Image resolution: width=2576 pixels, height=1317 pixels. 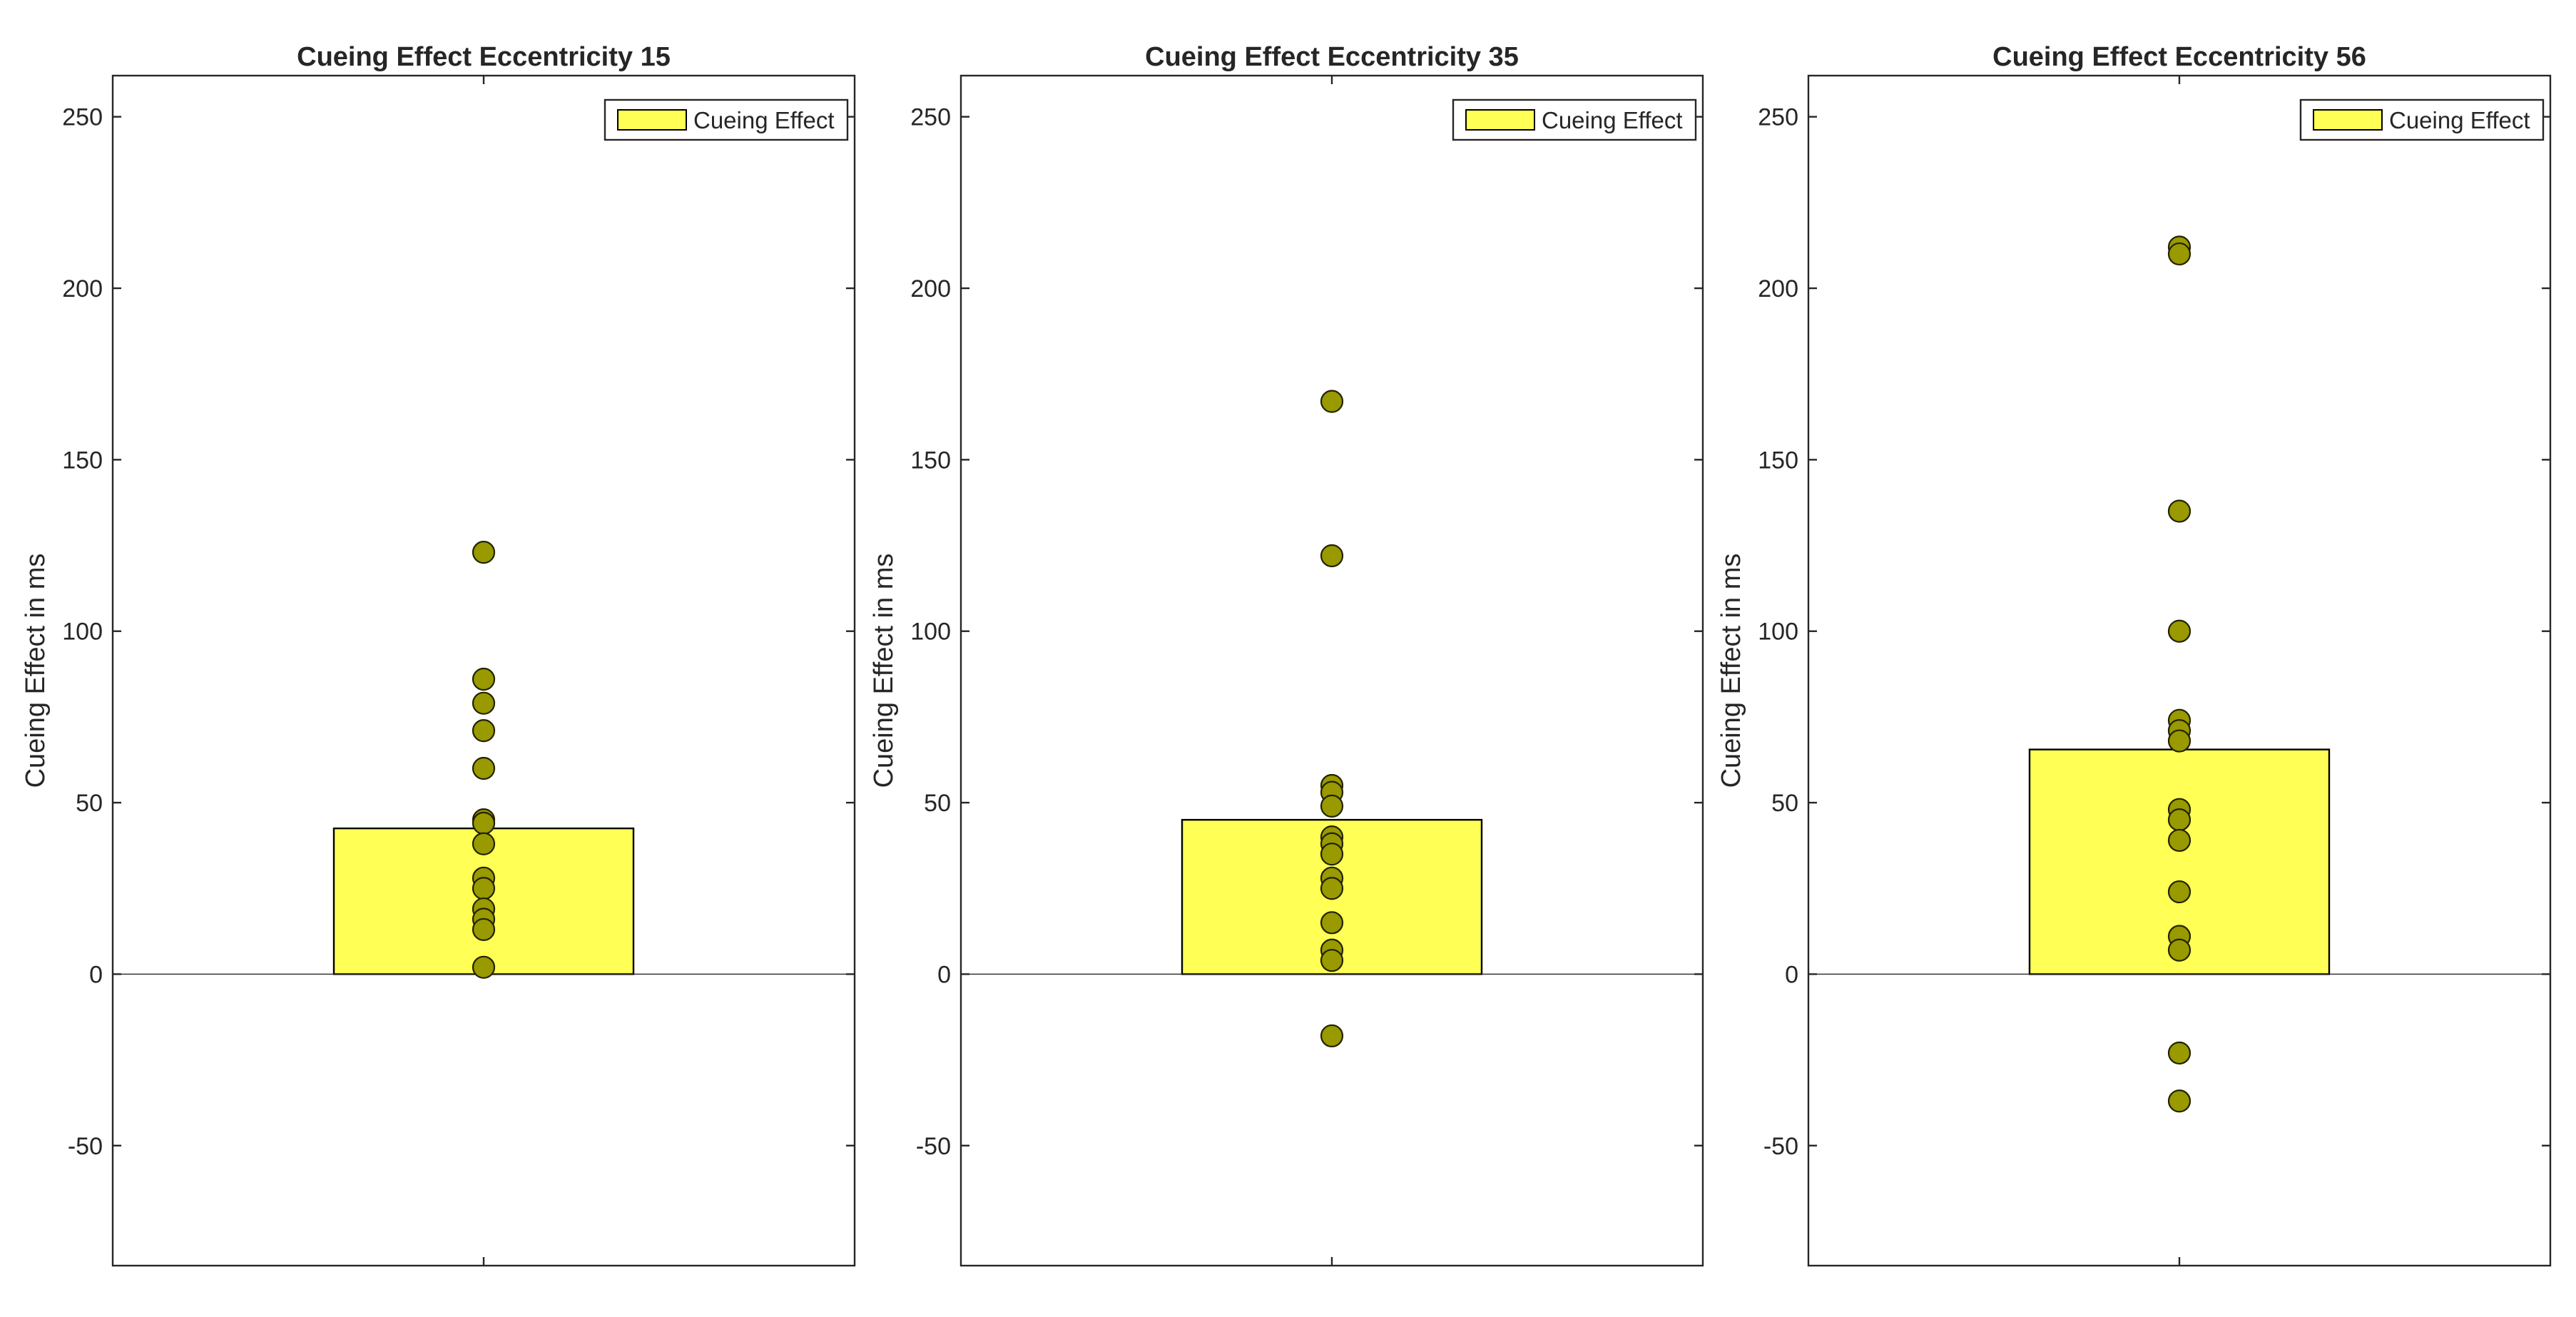 I want to click on chart-3-ytick-label: 150, so click(x=1778, y=460).